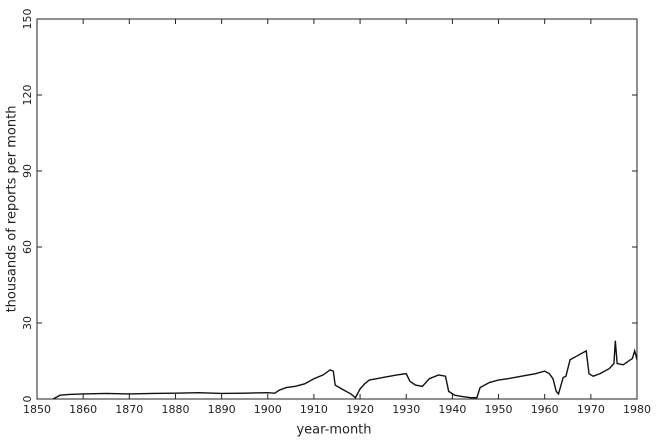 The height and width of the screenshot is (441, 659). I want to click on data-line, so click(345, 370).